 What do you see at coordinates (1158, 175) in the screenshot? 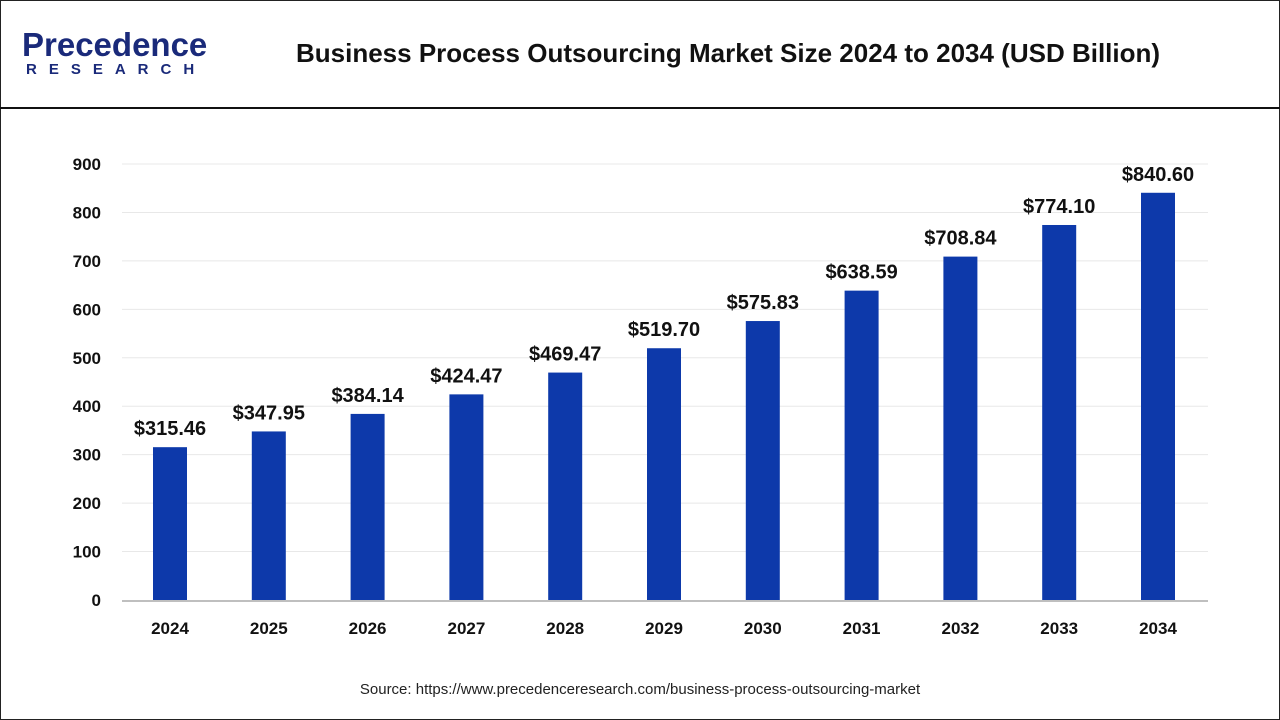
I see `data-label: $840.60` at bounding box center [1158, 175].